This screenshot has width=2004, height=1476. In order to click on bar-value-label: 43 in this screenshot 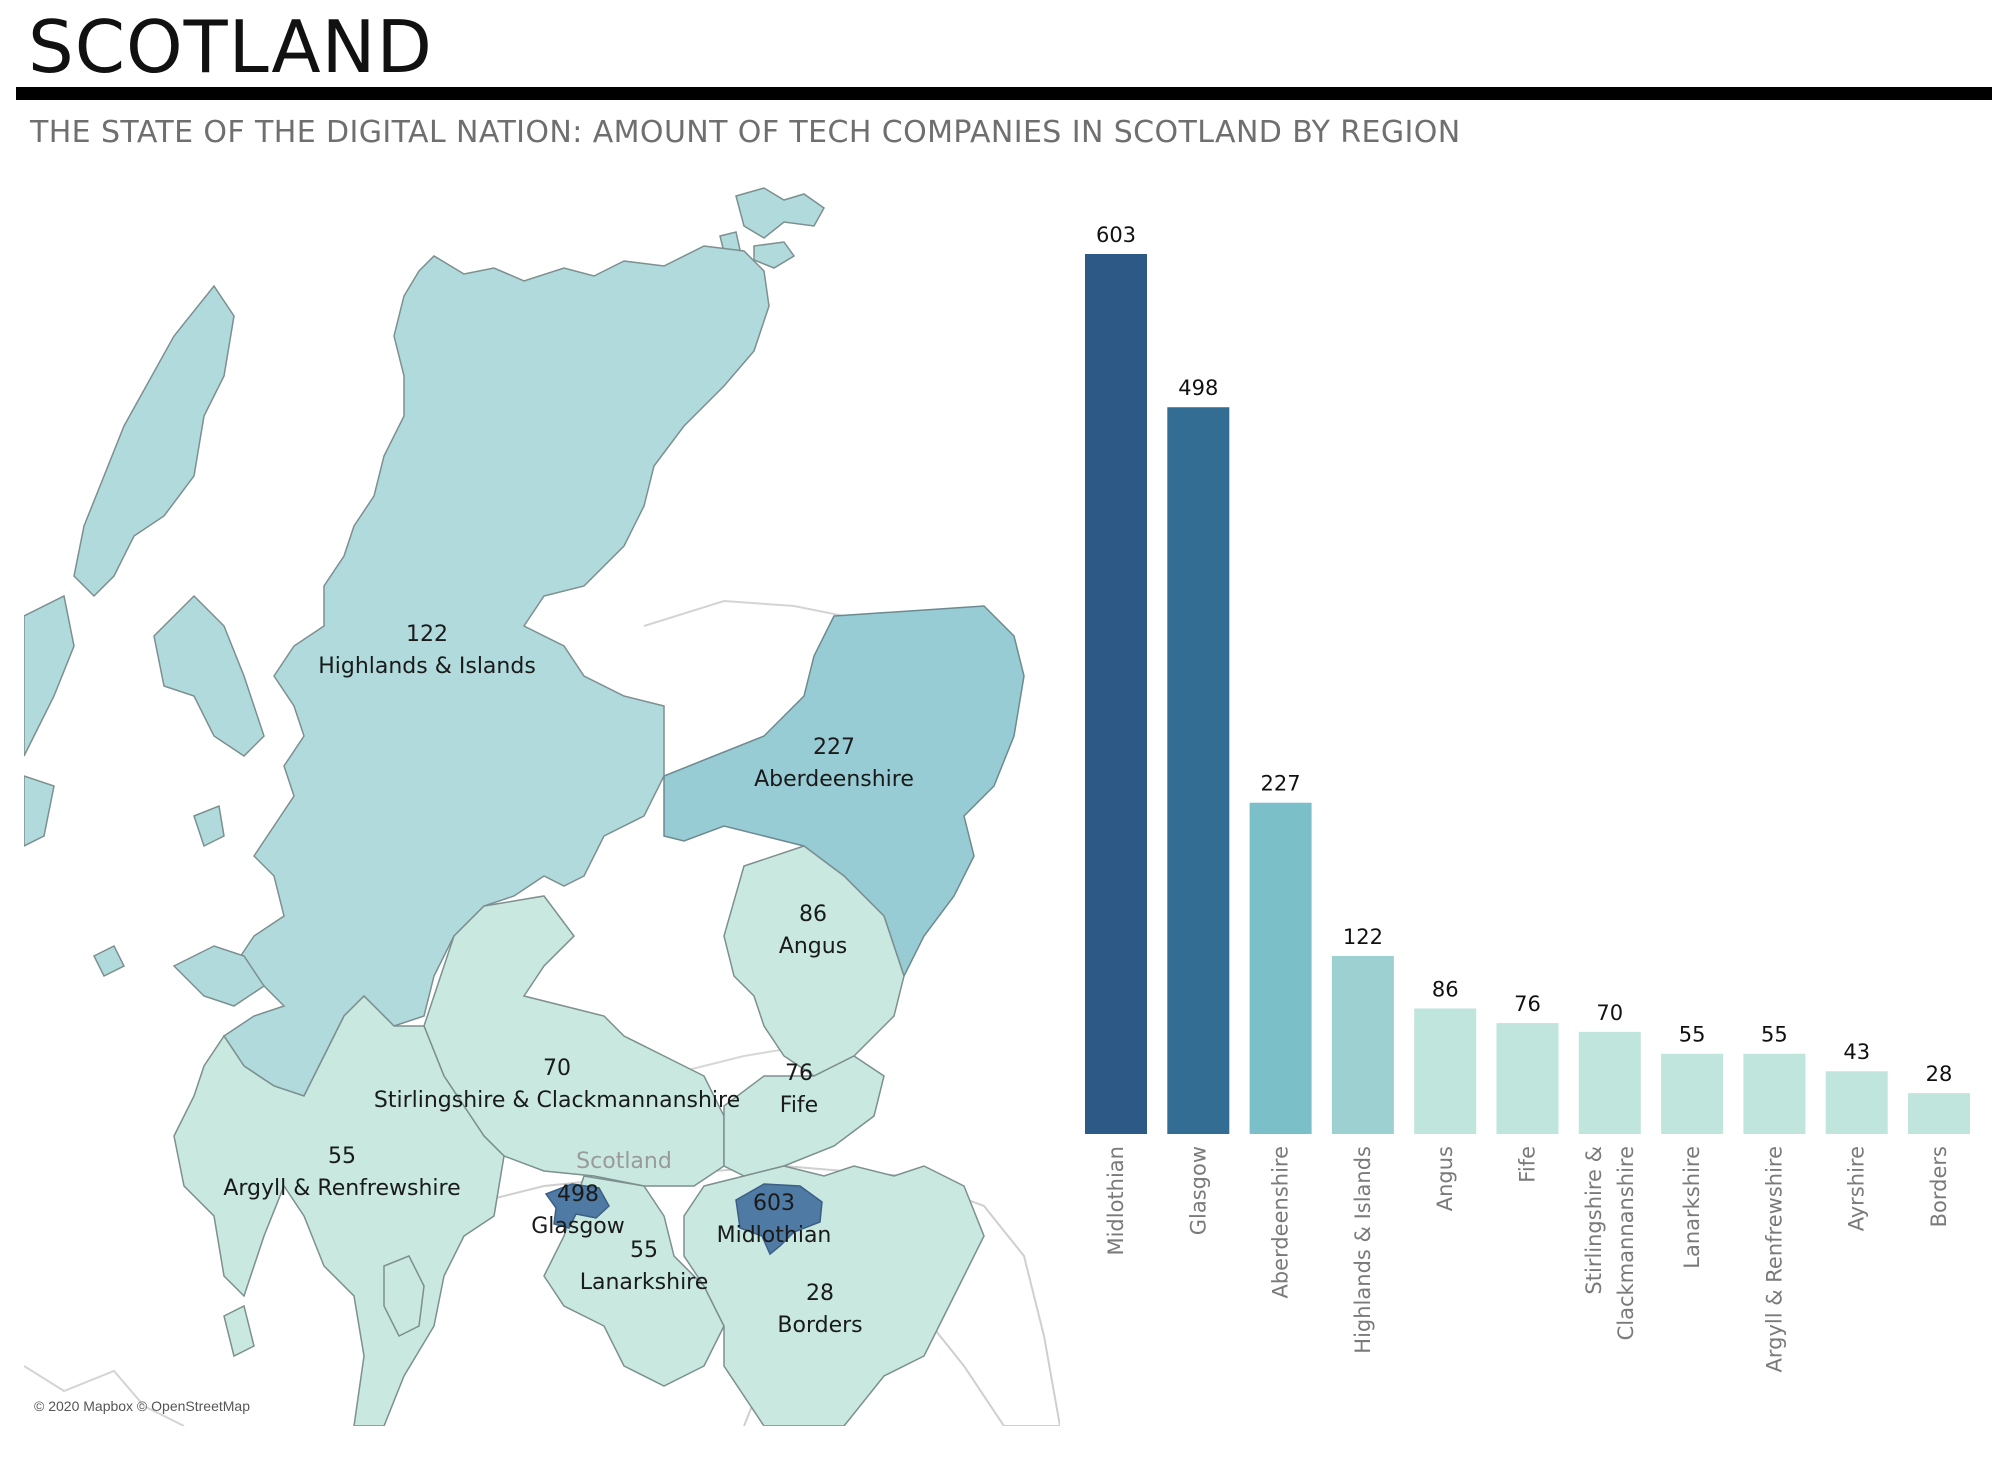, I will do `click(1856, 1052)`.